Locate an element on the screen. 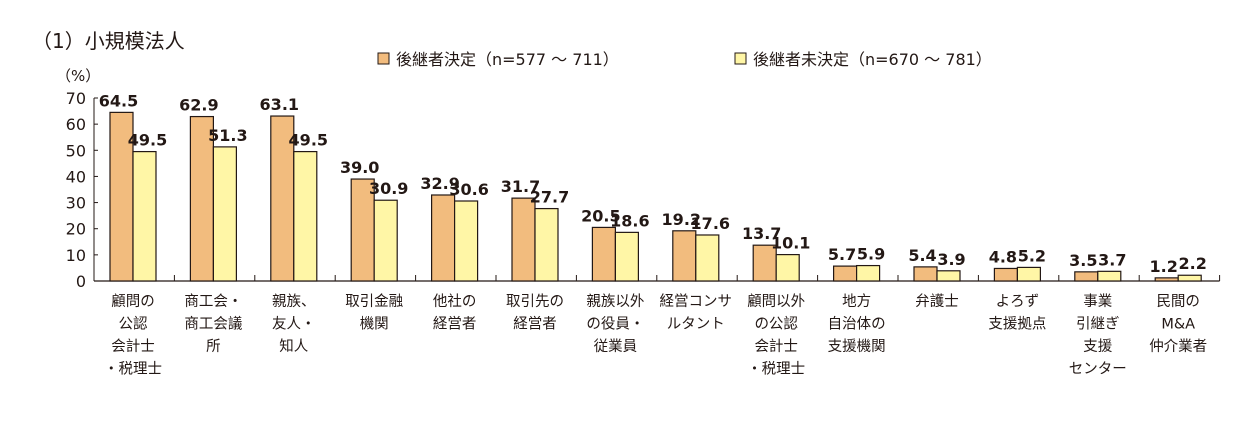 Image resolution: width=1238 pixels, height=428 pixels. x-tick-label: 他社の is located at coordinates (455, 301).